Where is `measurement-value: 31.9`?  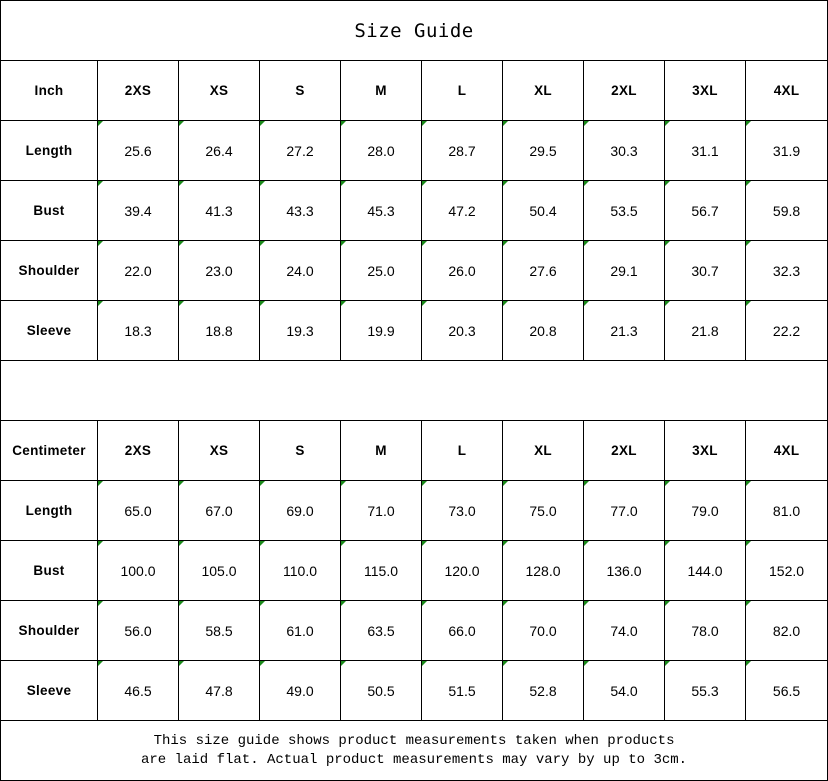
measurement-value: 31.9 is located at coordinates (786, 150).